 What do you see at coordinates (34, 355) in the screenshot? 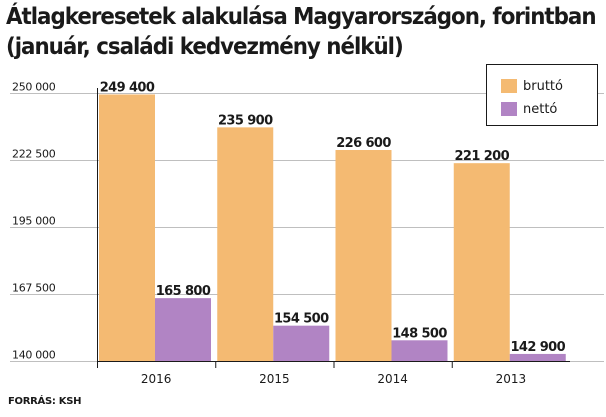
I see `y-tick-label-0: 140 000` at bounding box center [34, 355].